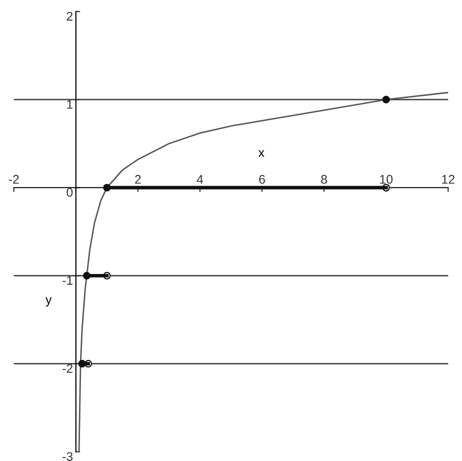 This screenshot has height=461, width=462. What do you see at coordinates (67, 456) in the screenshot?
I see `y-tick-label: -3` at bounding box center [67, 456].